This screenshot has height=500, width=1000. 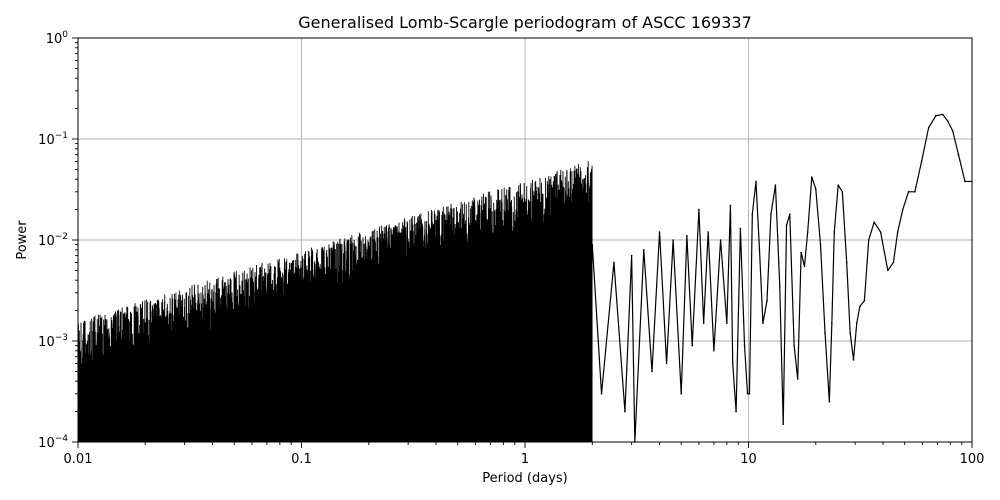 What do you see at coordinates (61, 136) in the screenshot?
I see `y-tick-exponent: −1` at bounding box center [61, 136].